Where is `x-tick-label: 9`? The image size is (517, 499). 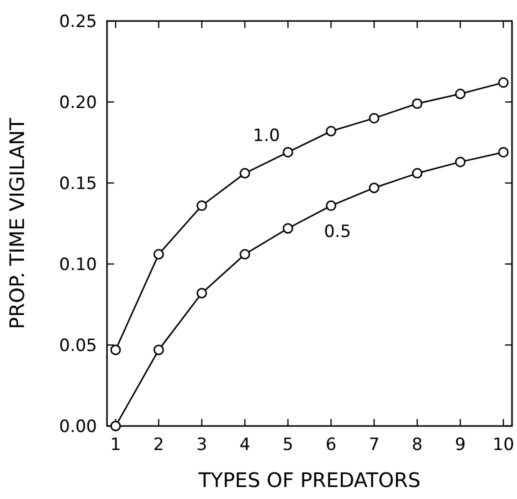 x-tick-label: 9 is located at coordinates (460, 445).